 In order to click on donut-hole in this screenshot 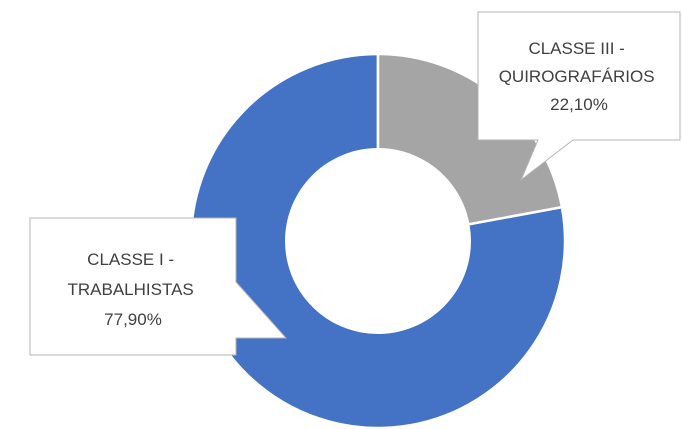, I will do `click(378, 241)`.